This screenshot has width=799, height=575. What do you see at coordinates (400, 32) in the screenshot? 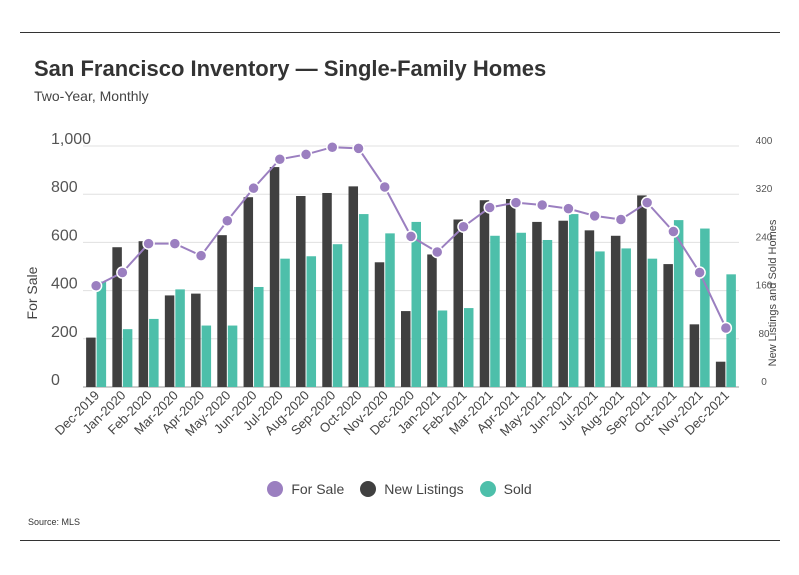
I see `top-rule` at bounding box center [400, 32].